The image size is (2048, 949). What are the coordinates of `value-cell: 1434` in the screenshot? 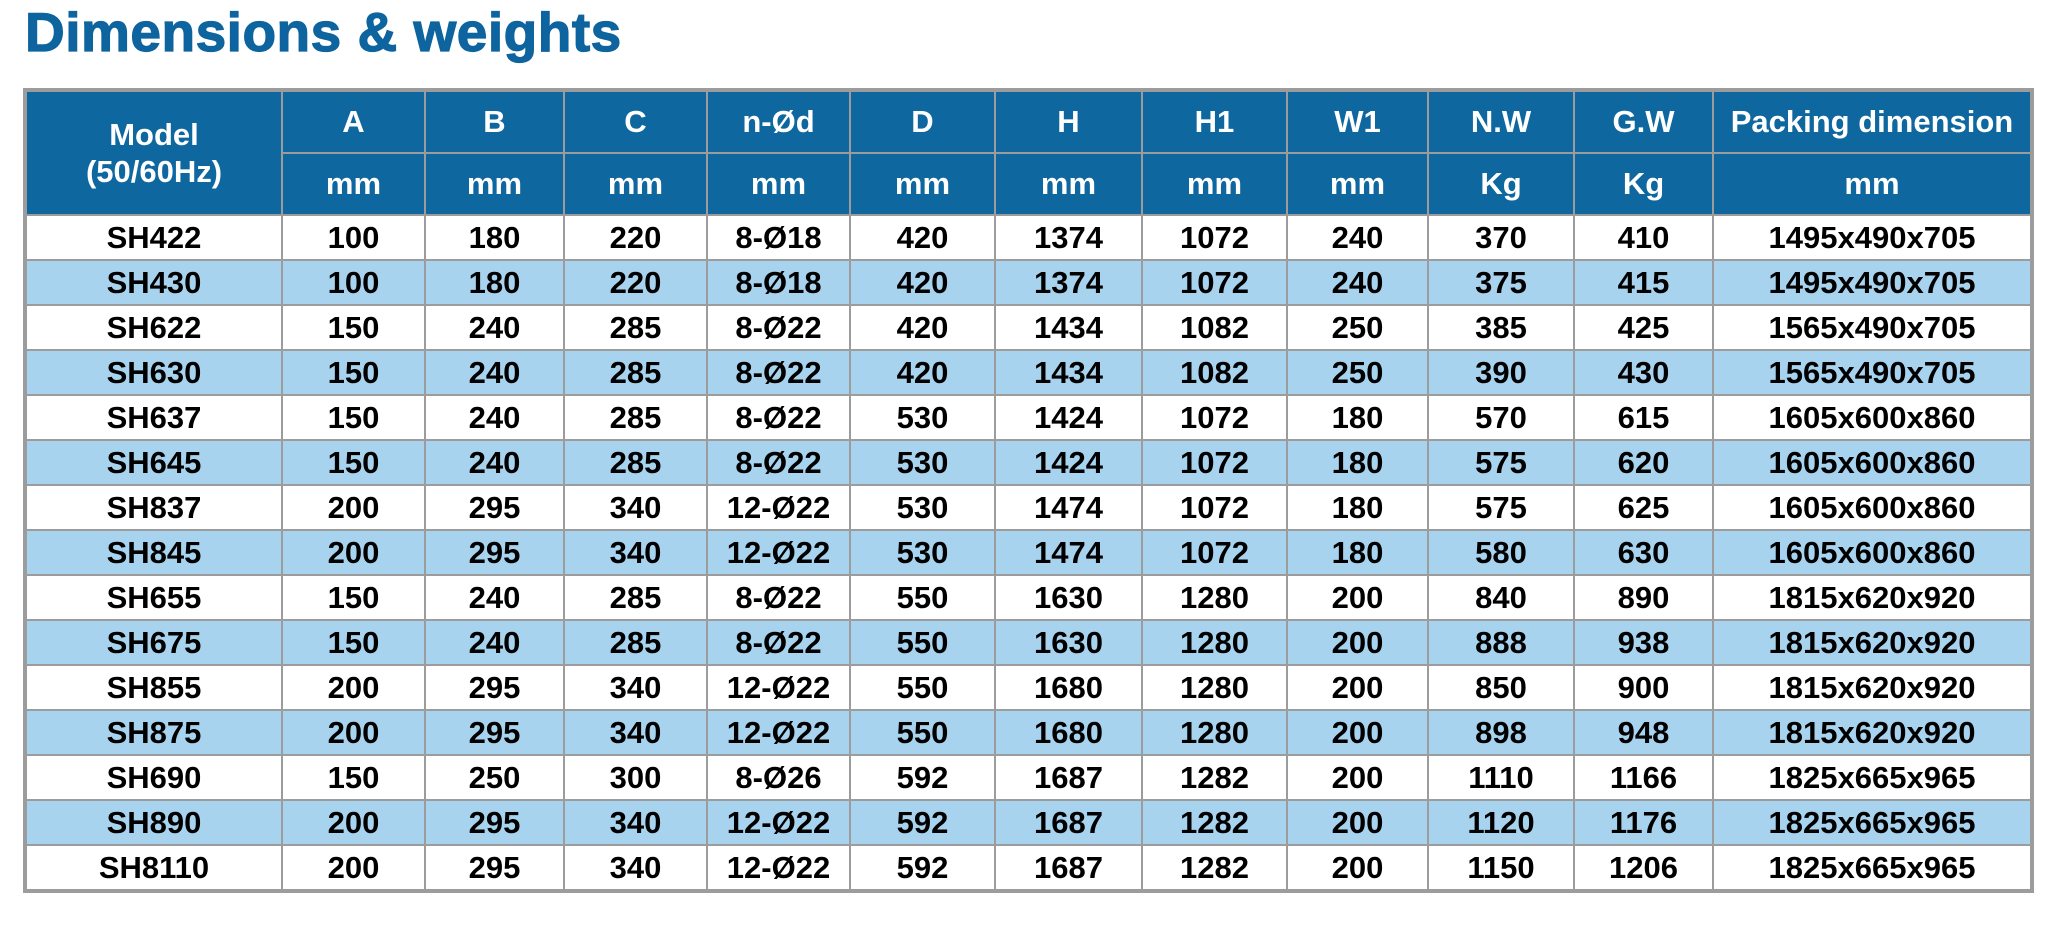 It's located at (1068, 327).